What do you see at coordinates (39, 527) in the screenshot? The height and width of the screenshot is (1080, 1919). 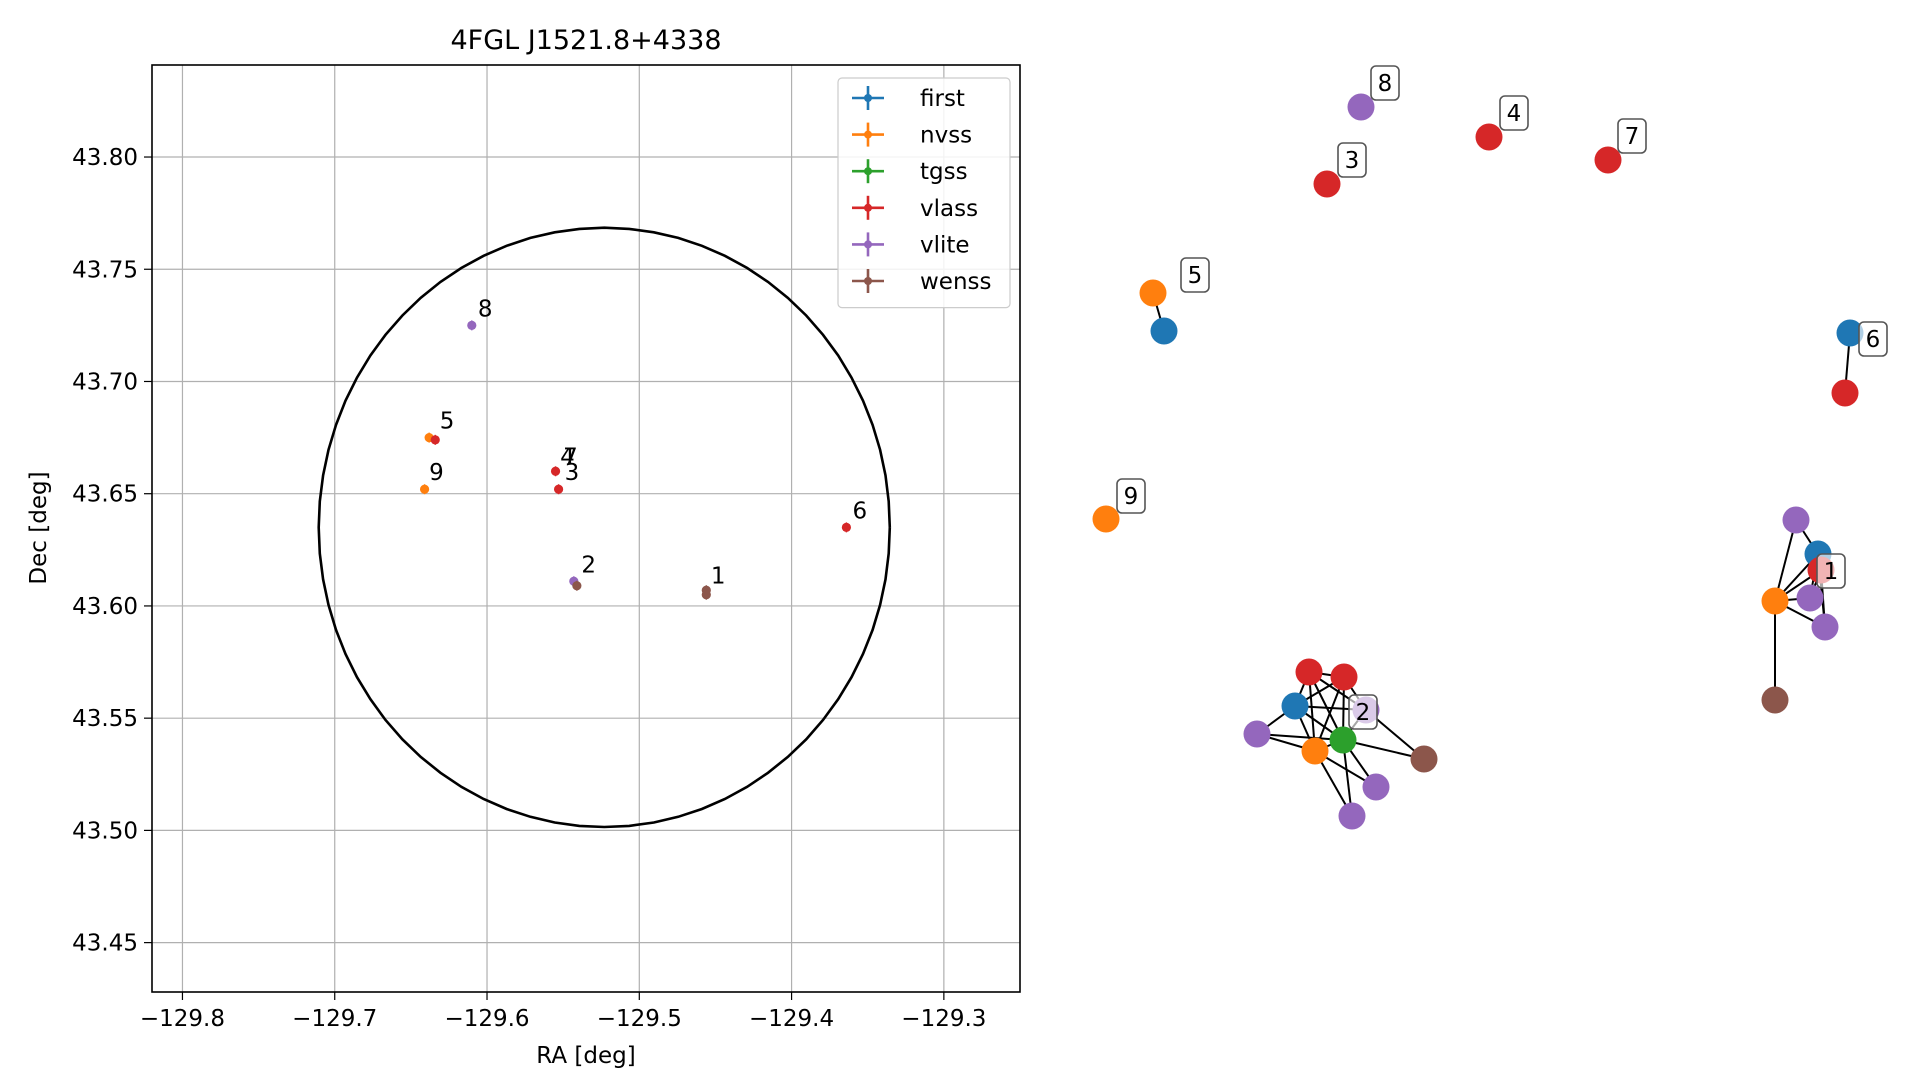 I see `y-axis-label: Dec [deg]` at bounding box center [39, 527].